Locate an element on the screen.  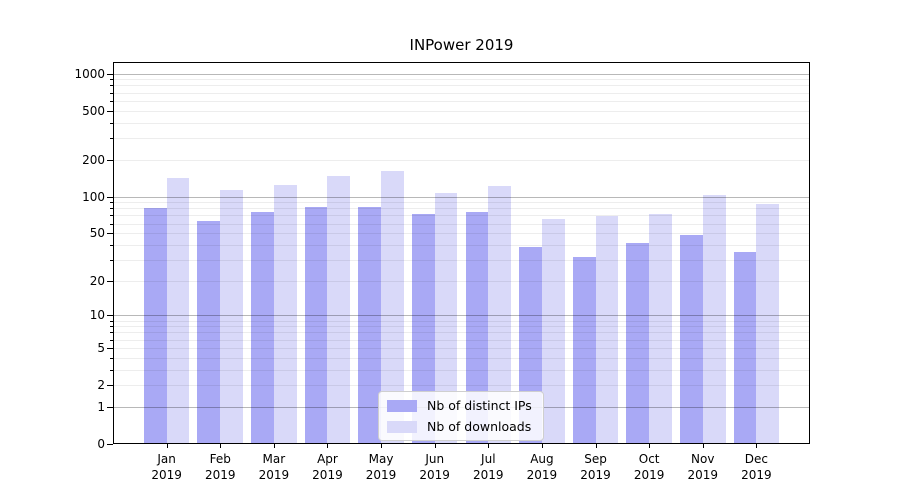
y-tick-label: 200 is located at coordinates (93, 159).